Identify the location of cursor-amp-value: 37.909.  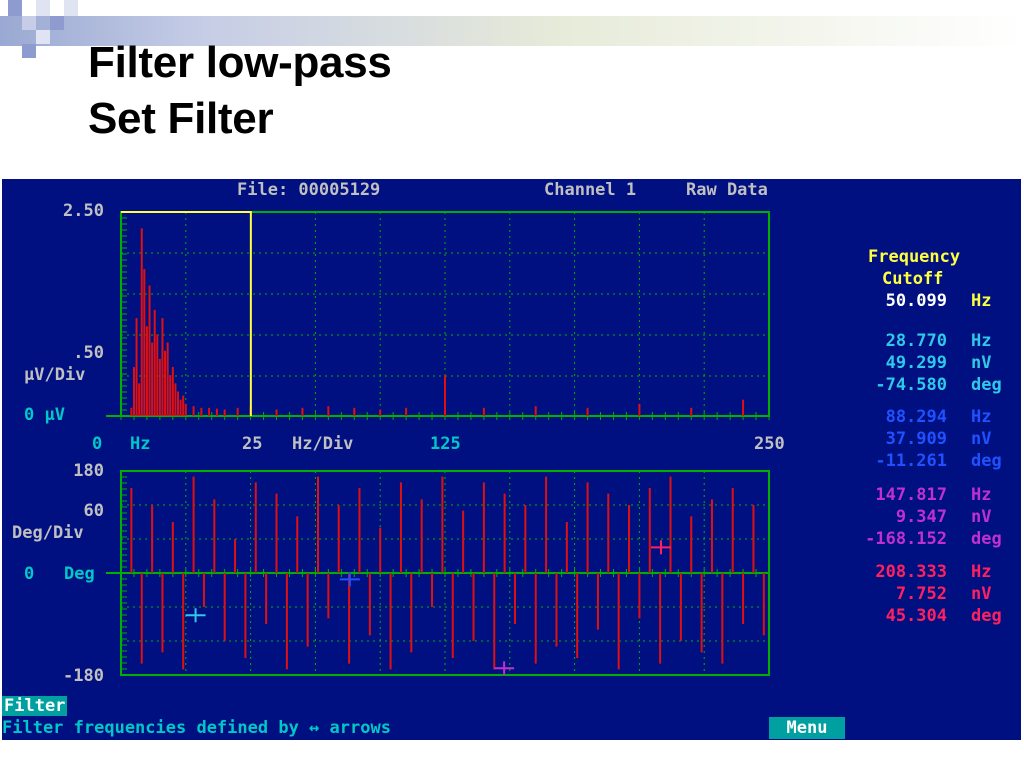
(916, 439).